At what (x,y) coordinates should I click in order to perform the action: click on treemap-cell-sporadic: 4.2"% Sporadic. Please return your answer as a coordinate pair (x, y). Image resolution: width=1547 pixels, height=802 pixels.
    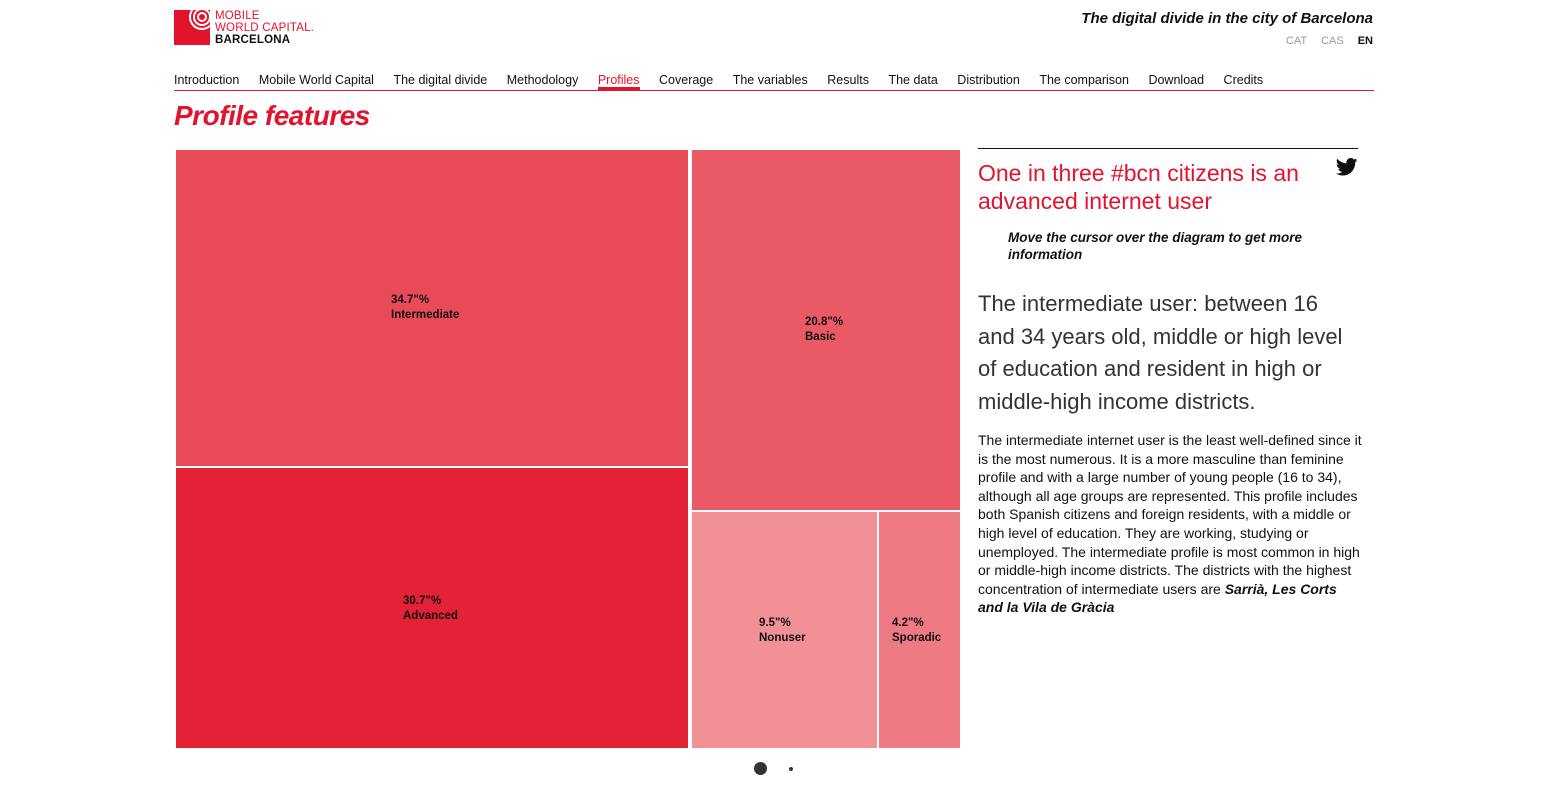
    Looking at the image, I should click on (919, 630).